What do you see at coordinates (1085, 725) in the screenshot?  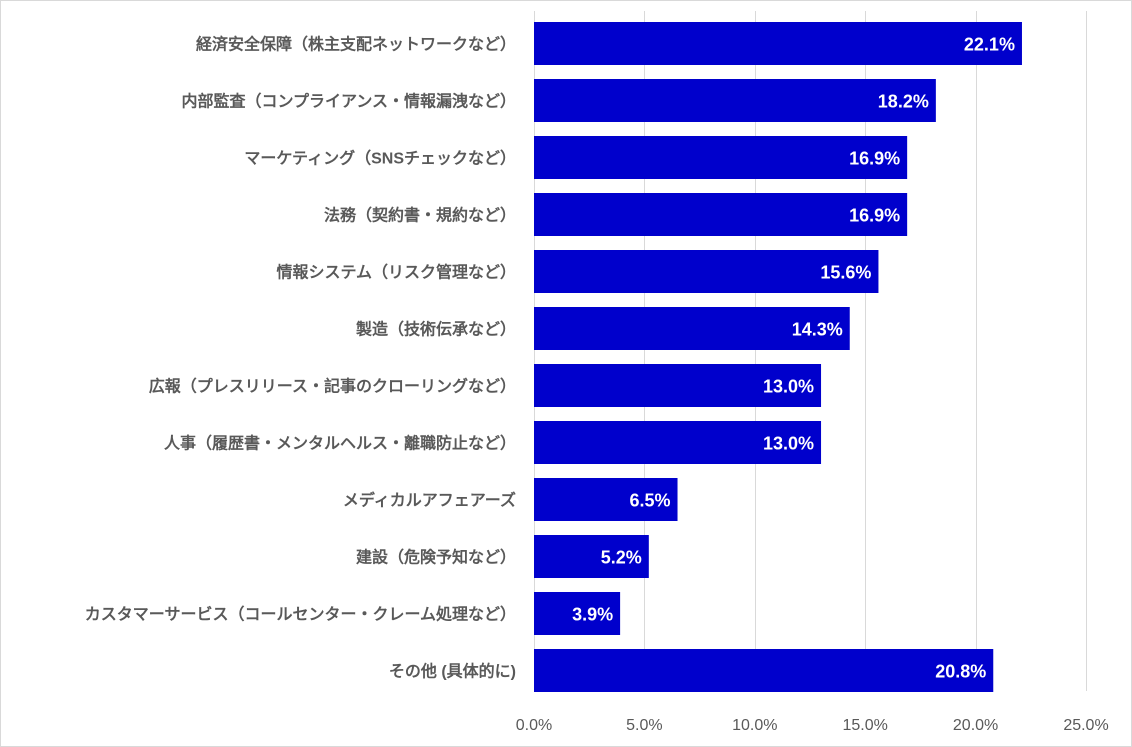 I see `x-tick-label-5: 25.0%` at bounding box center [1085, 725].